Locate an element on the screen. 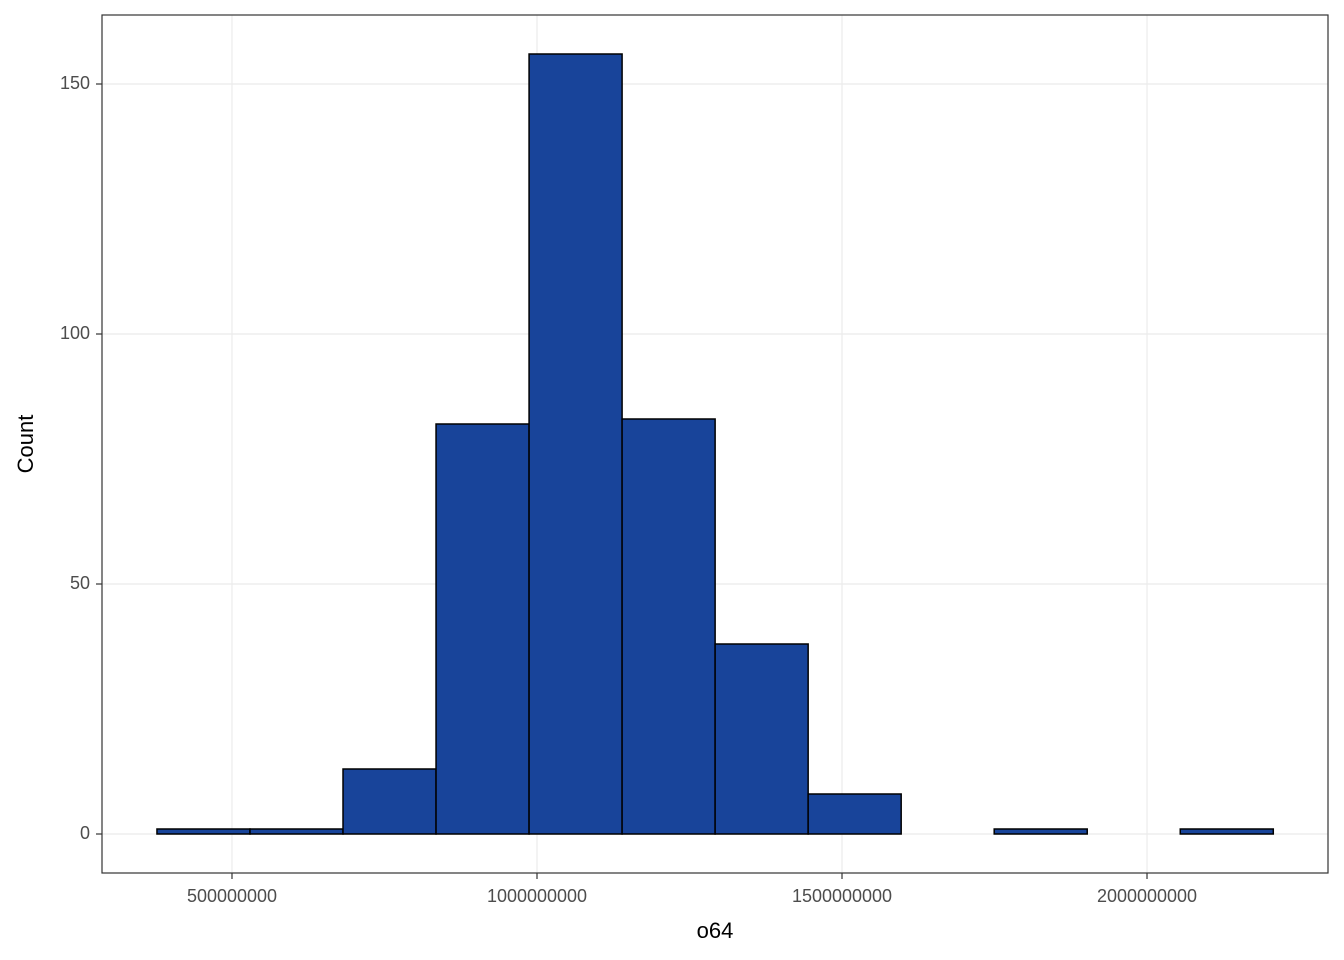 The height and width of the screenshot is (960, 1344). y-tick-label: 100 is located at coordinates (75, 333).